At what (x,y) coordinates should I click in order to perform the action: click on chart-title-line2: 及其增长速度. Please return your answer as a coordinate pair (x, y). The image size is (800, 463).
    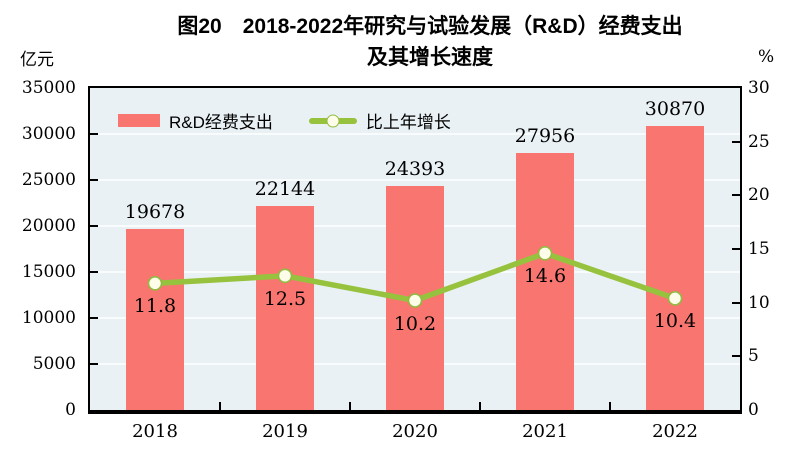
    Looking at the image, I should click on (430, 57).